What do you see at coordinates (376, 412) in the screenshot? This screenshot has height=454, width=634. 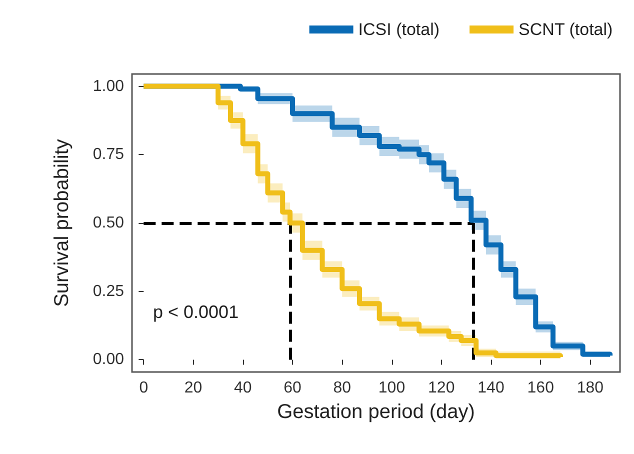 I see `x-axis-title: Gestation period (day)` at bounding box center [376, 412].